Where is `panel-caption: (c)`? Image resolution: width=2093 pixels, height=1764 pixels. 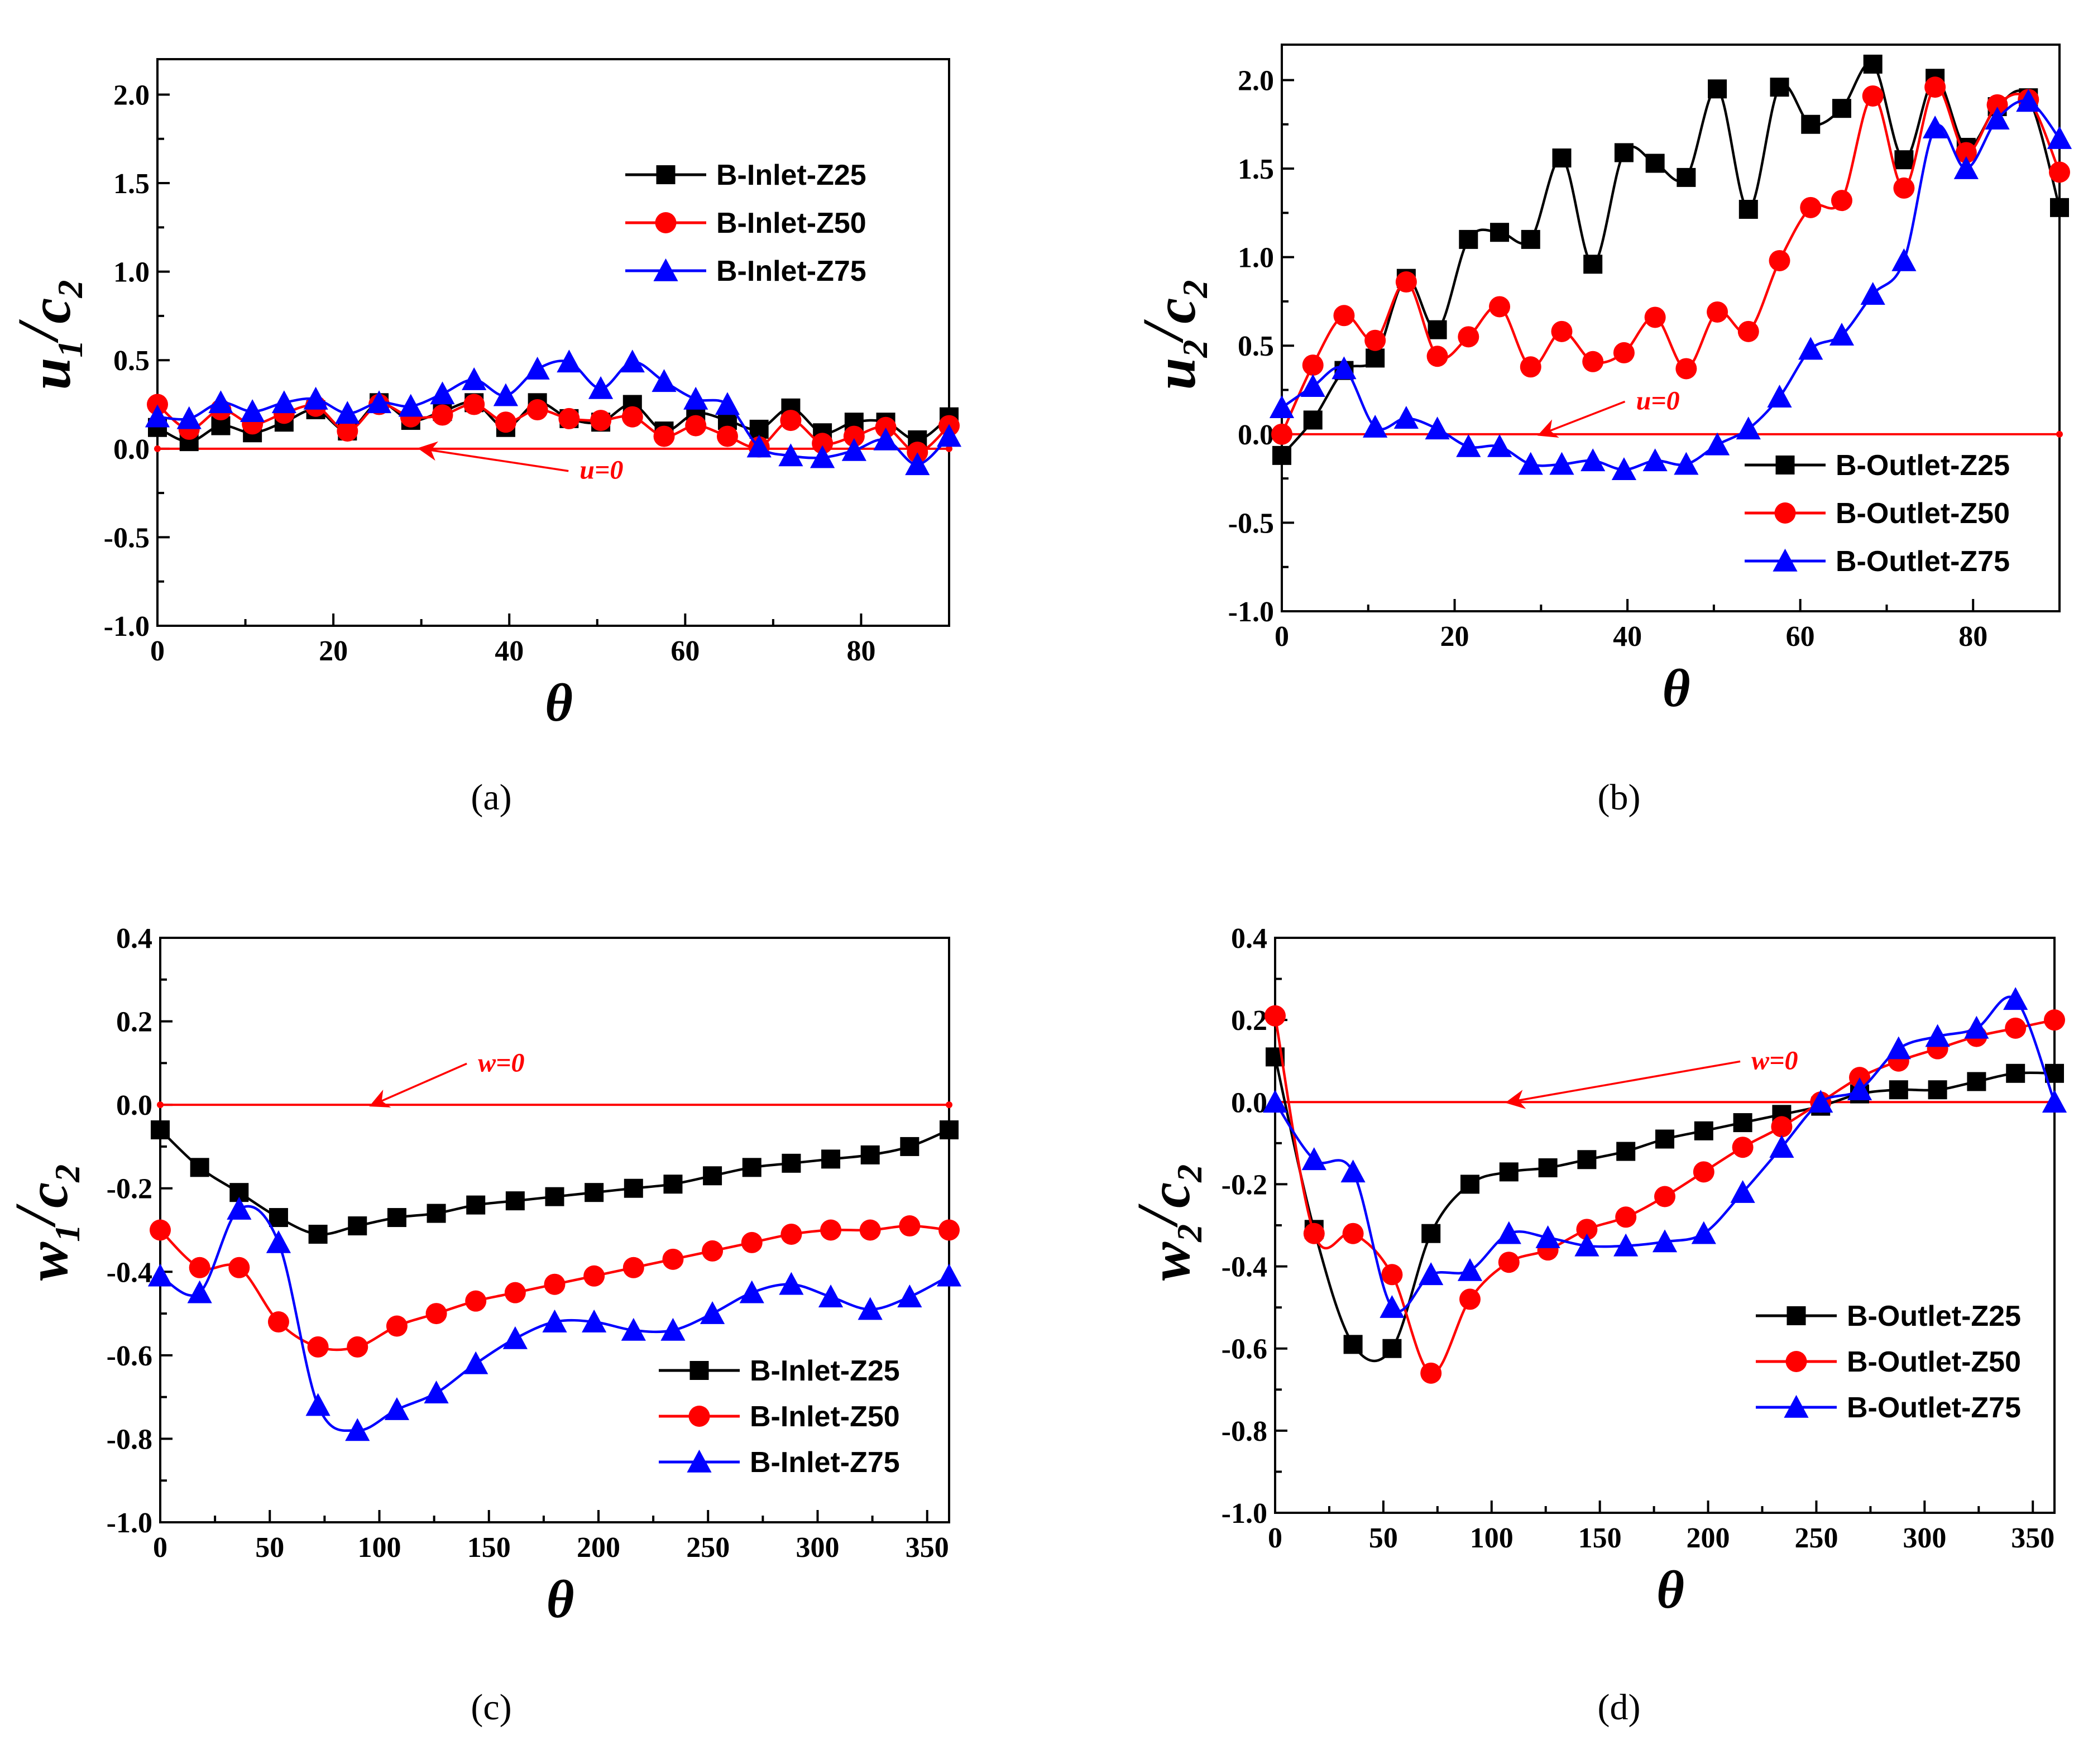
panel-caption: (c) is located at coordinates (491, 1707).